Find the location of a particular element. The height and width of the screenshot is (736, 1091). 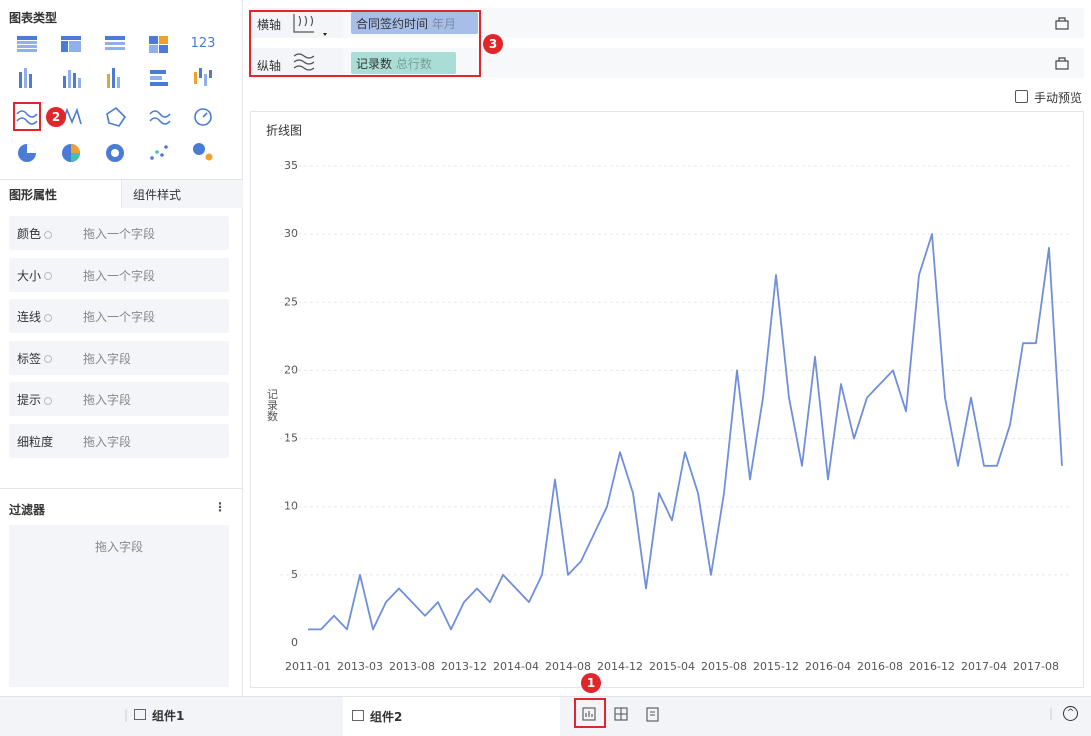

filter-drop: 拖入字段 is located at coordinates (119, 606).